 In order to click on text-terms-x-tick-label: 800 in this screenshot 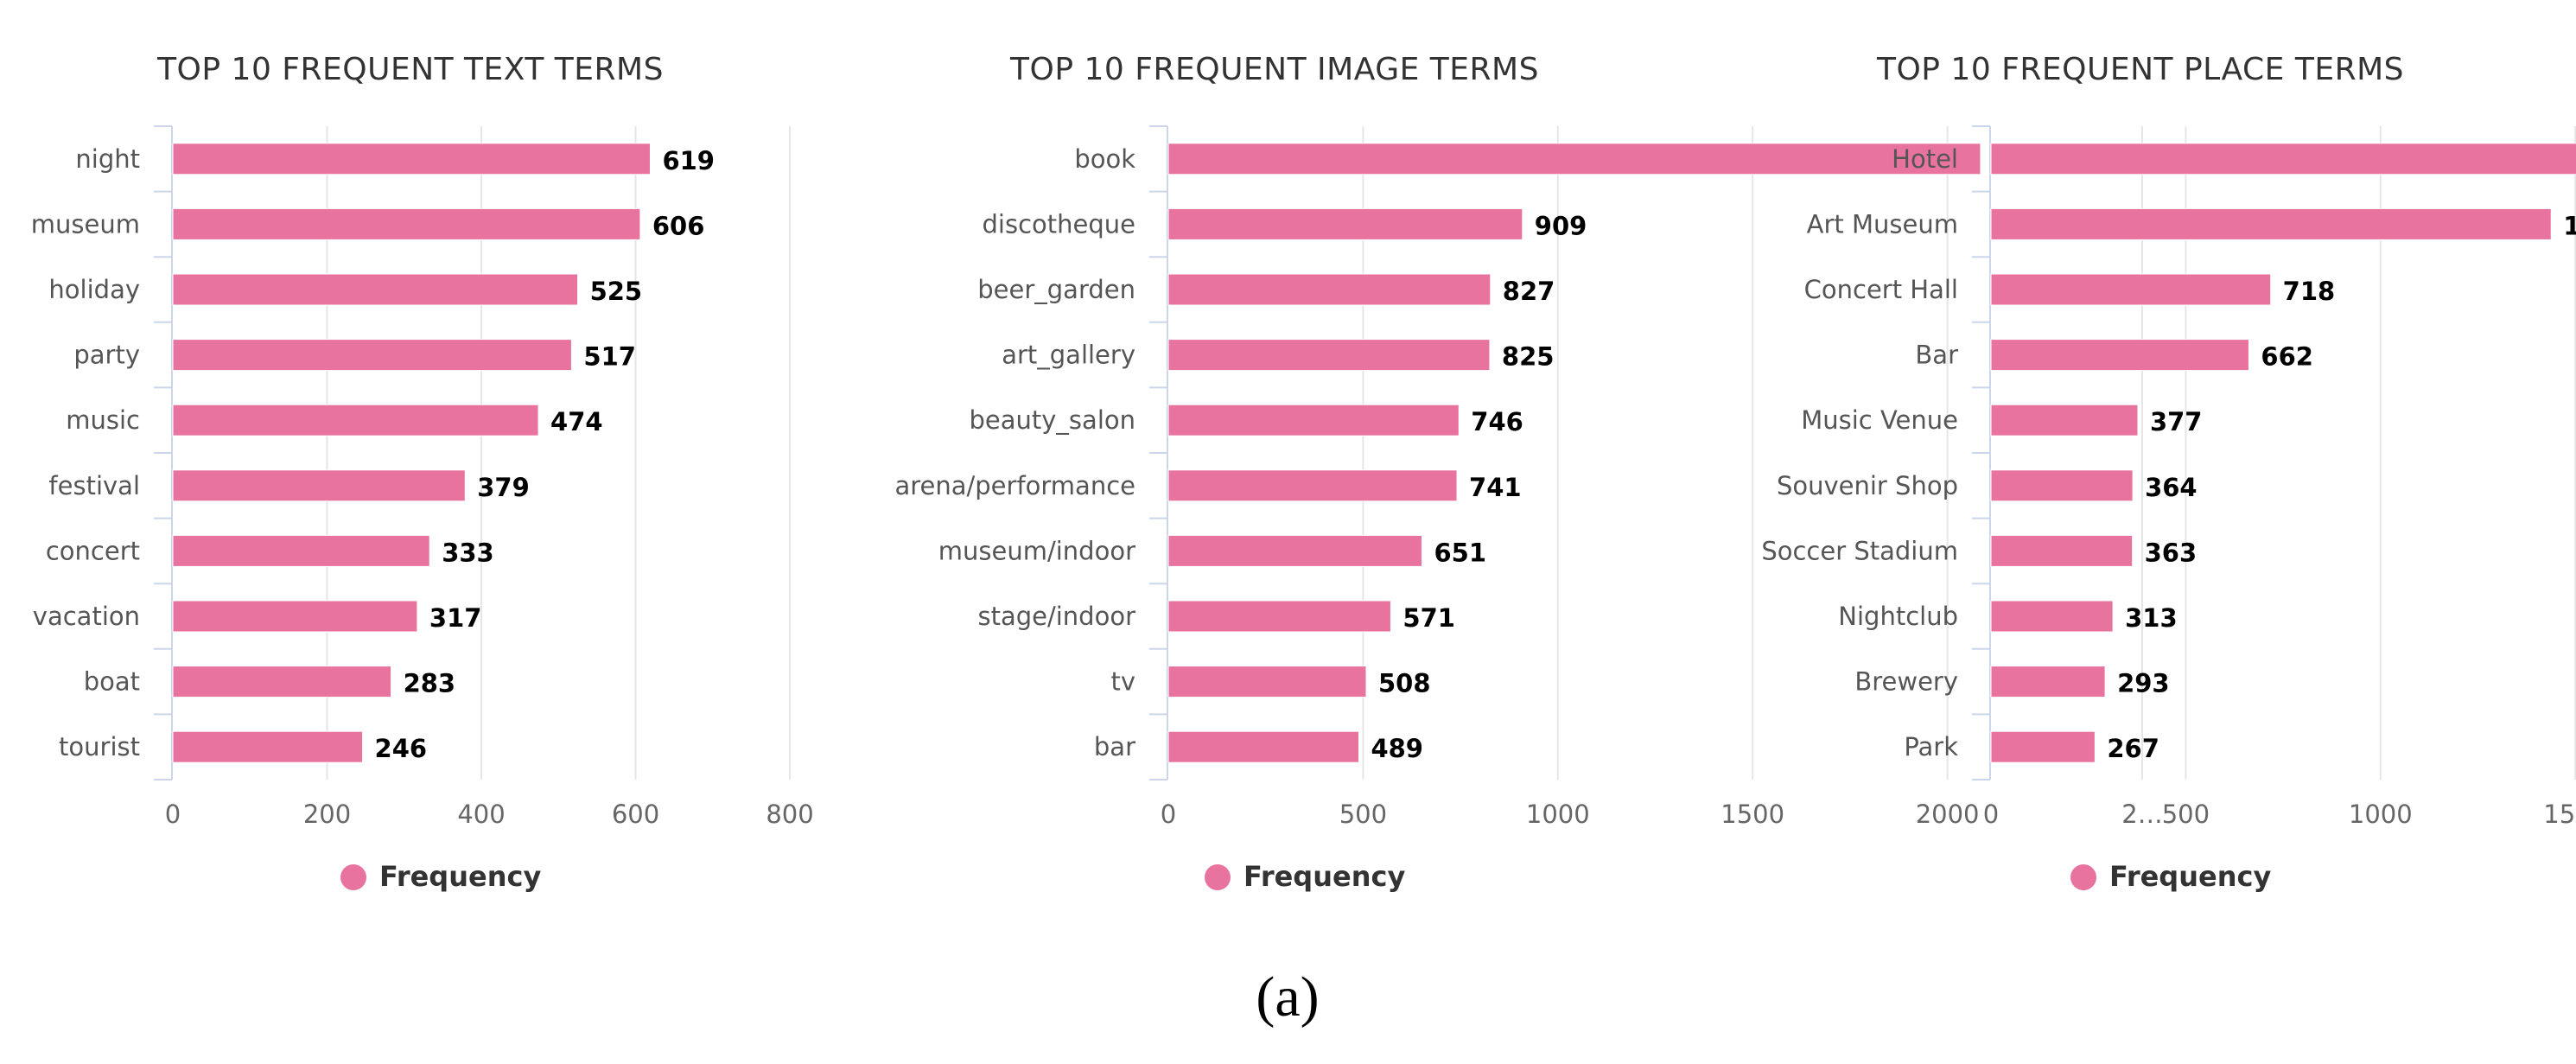, I will do `click(790, 814)`.